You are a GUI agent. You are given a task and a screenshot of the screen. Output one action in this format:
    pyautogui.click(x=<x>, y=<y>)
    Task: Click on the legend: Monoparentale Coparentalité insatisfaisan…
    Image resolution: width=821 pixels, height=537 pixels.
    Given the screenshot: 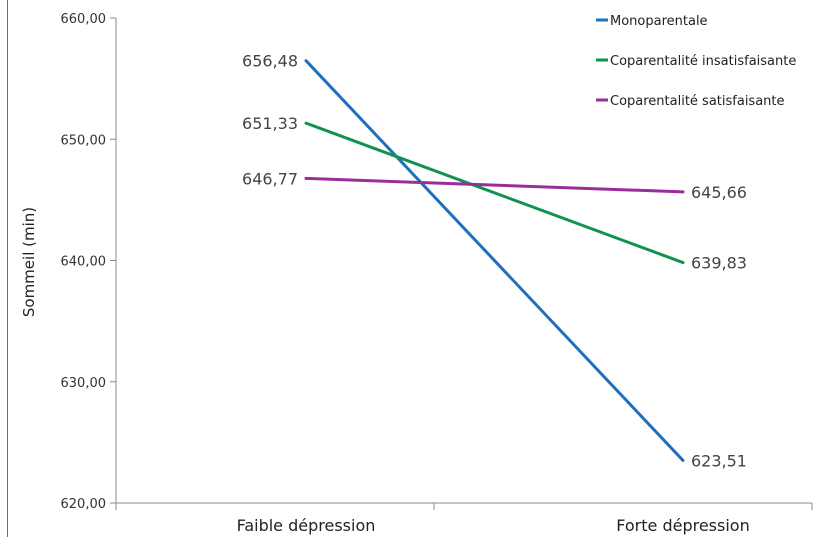 What is the action you would take?
    pyautogui.click(x=696, y=61)
    